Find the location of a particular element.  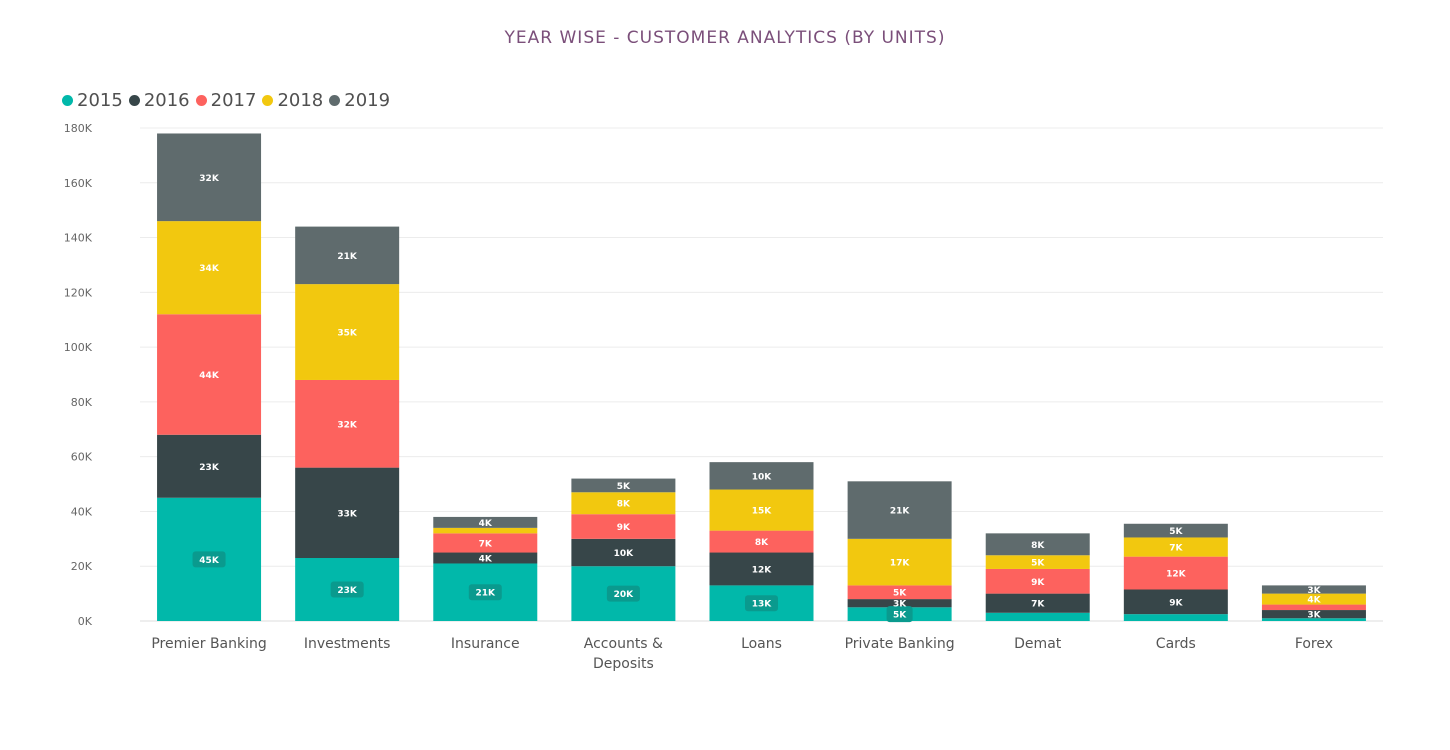

data-label: 20K is located at coordinates (624, 595).